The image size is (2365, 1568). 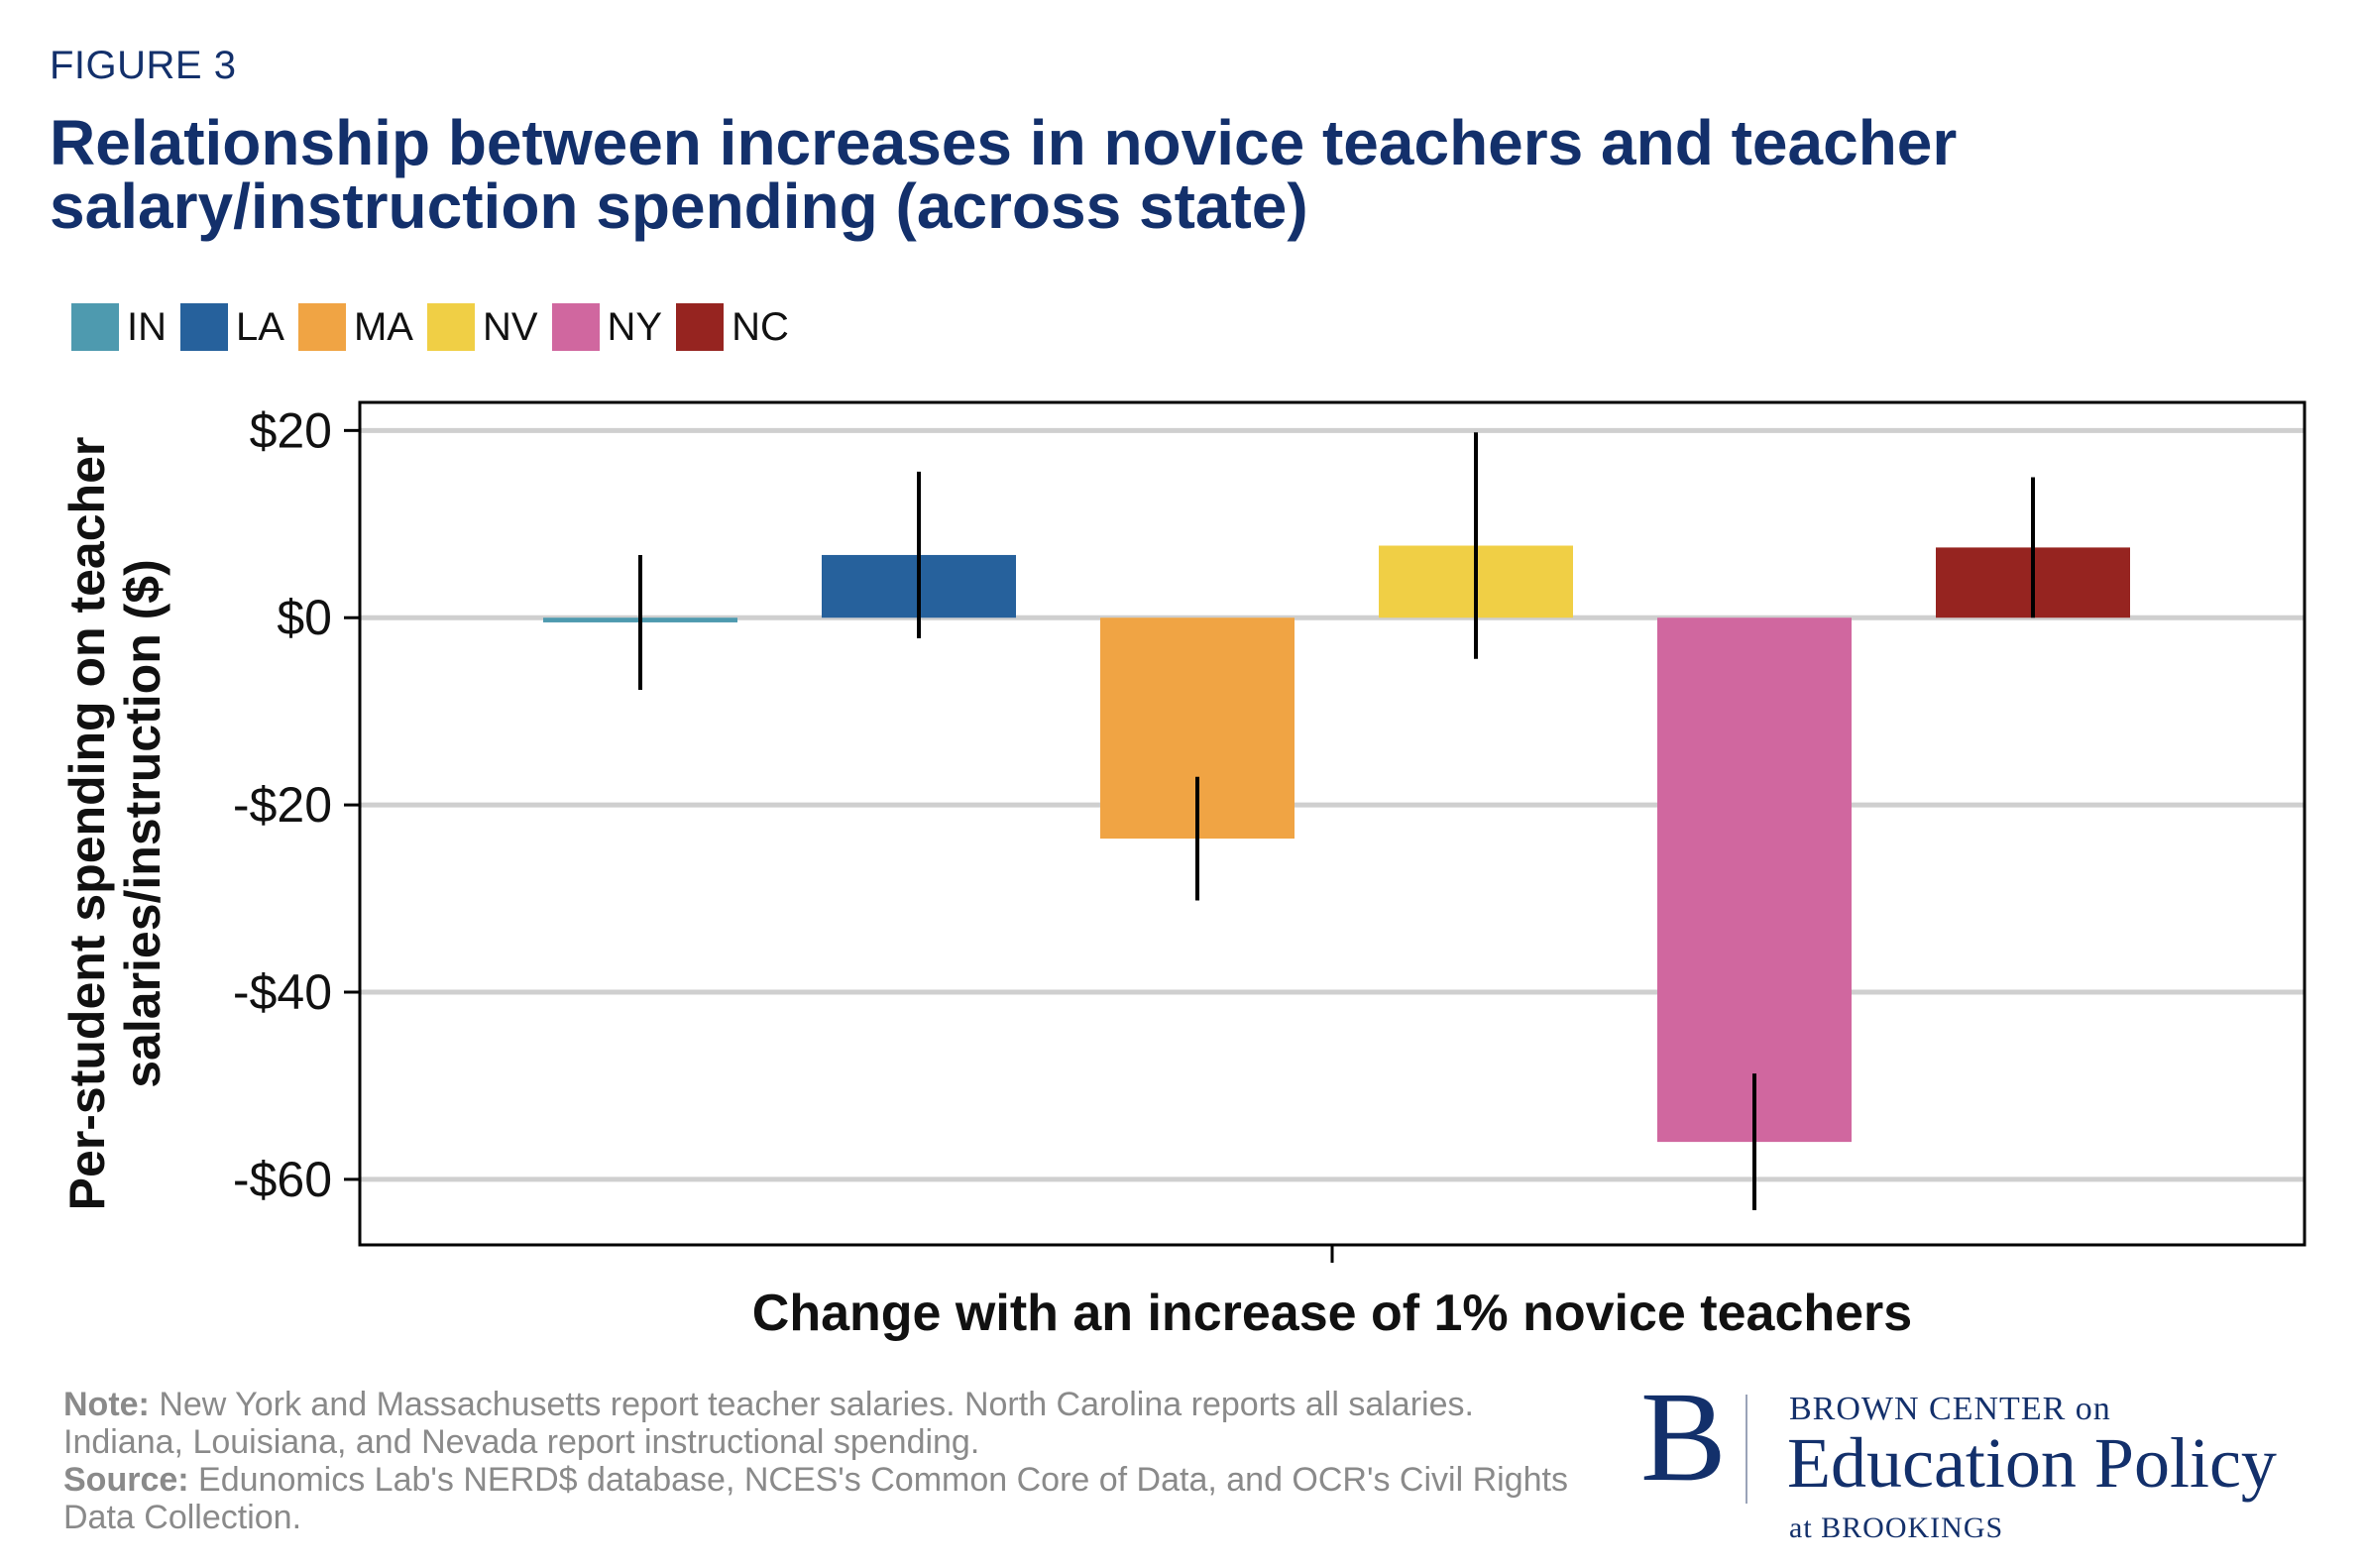 What do you see at coordinates (260, 326) in the screenshot?
I see `legend-label: LA` at bounding box center [260, 326].